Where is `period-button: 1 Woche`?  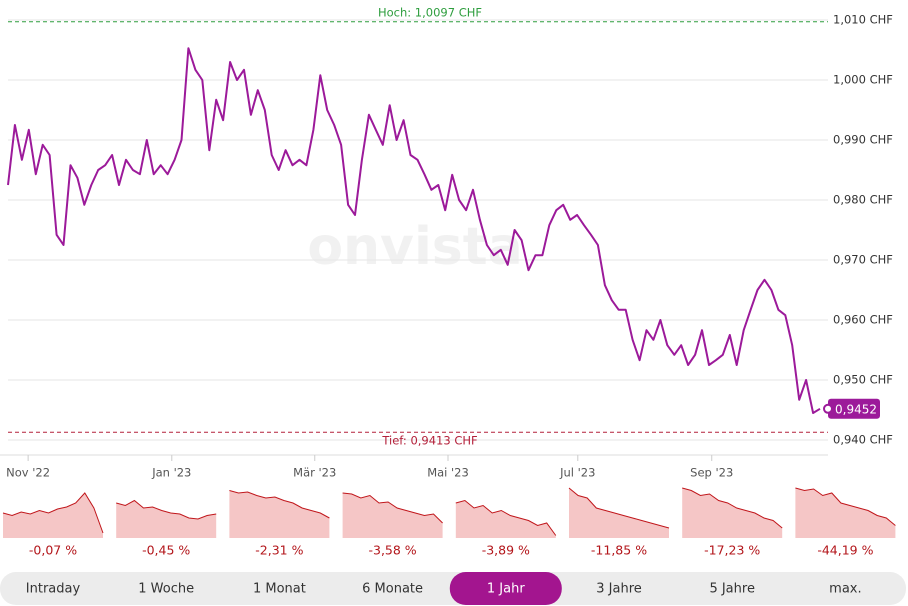
period-button: 1 Woche is located at coordinates (166, 589).